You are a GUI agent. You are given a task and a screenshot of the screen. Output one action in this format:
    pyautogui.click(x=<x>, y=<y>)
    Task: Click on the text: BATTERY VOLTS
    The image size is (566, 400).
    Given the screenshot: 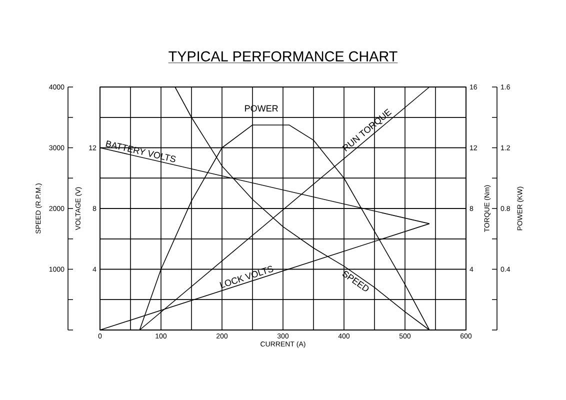 What is the action you would take?
    pyautogui.click(x=141, y=151)
    